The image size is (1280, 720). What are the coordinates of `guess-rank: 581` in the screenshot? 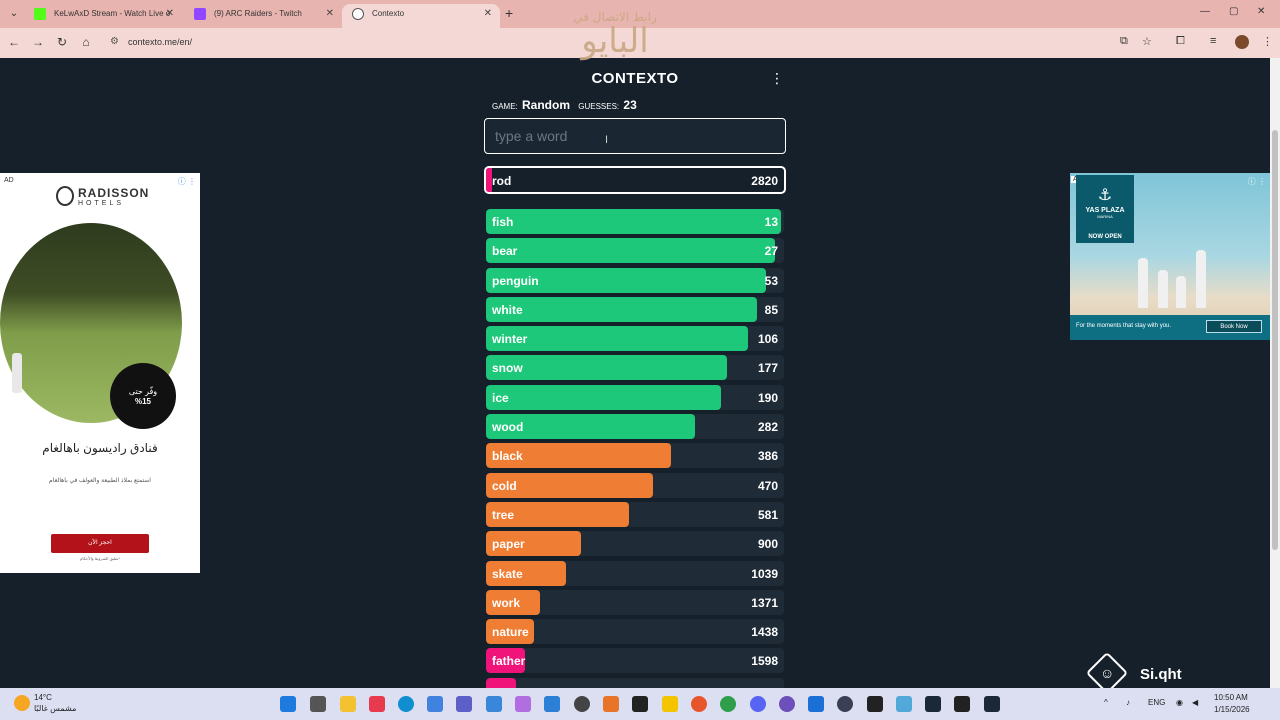 It's located at (767, 514).